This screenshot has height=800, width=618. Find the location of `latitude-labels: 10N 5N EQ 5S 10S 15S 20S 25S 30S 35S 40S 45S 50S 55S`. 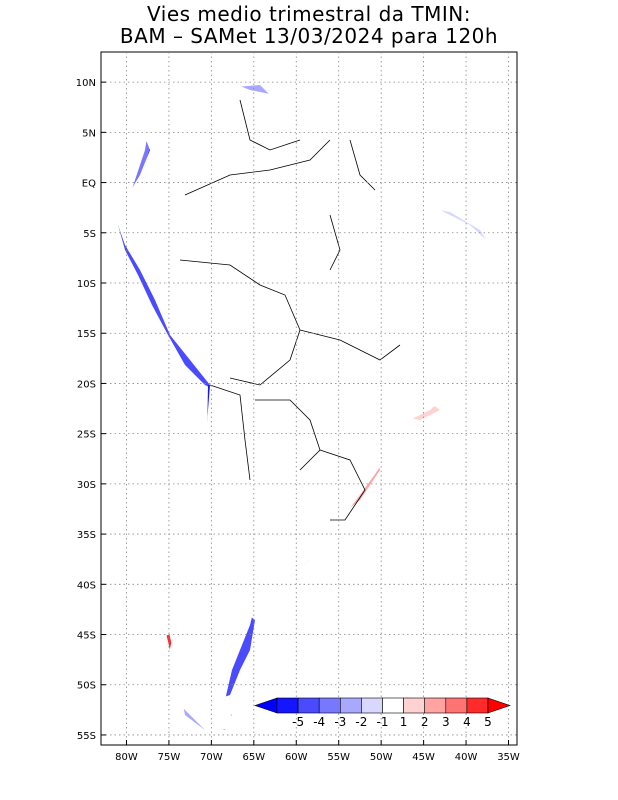

latitude-labels: 10N 5N EQ 5S 10S 15S 20S 25S 30S 35S 40S 45S 50S 55S is located at coordinates (91, 410).